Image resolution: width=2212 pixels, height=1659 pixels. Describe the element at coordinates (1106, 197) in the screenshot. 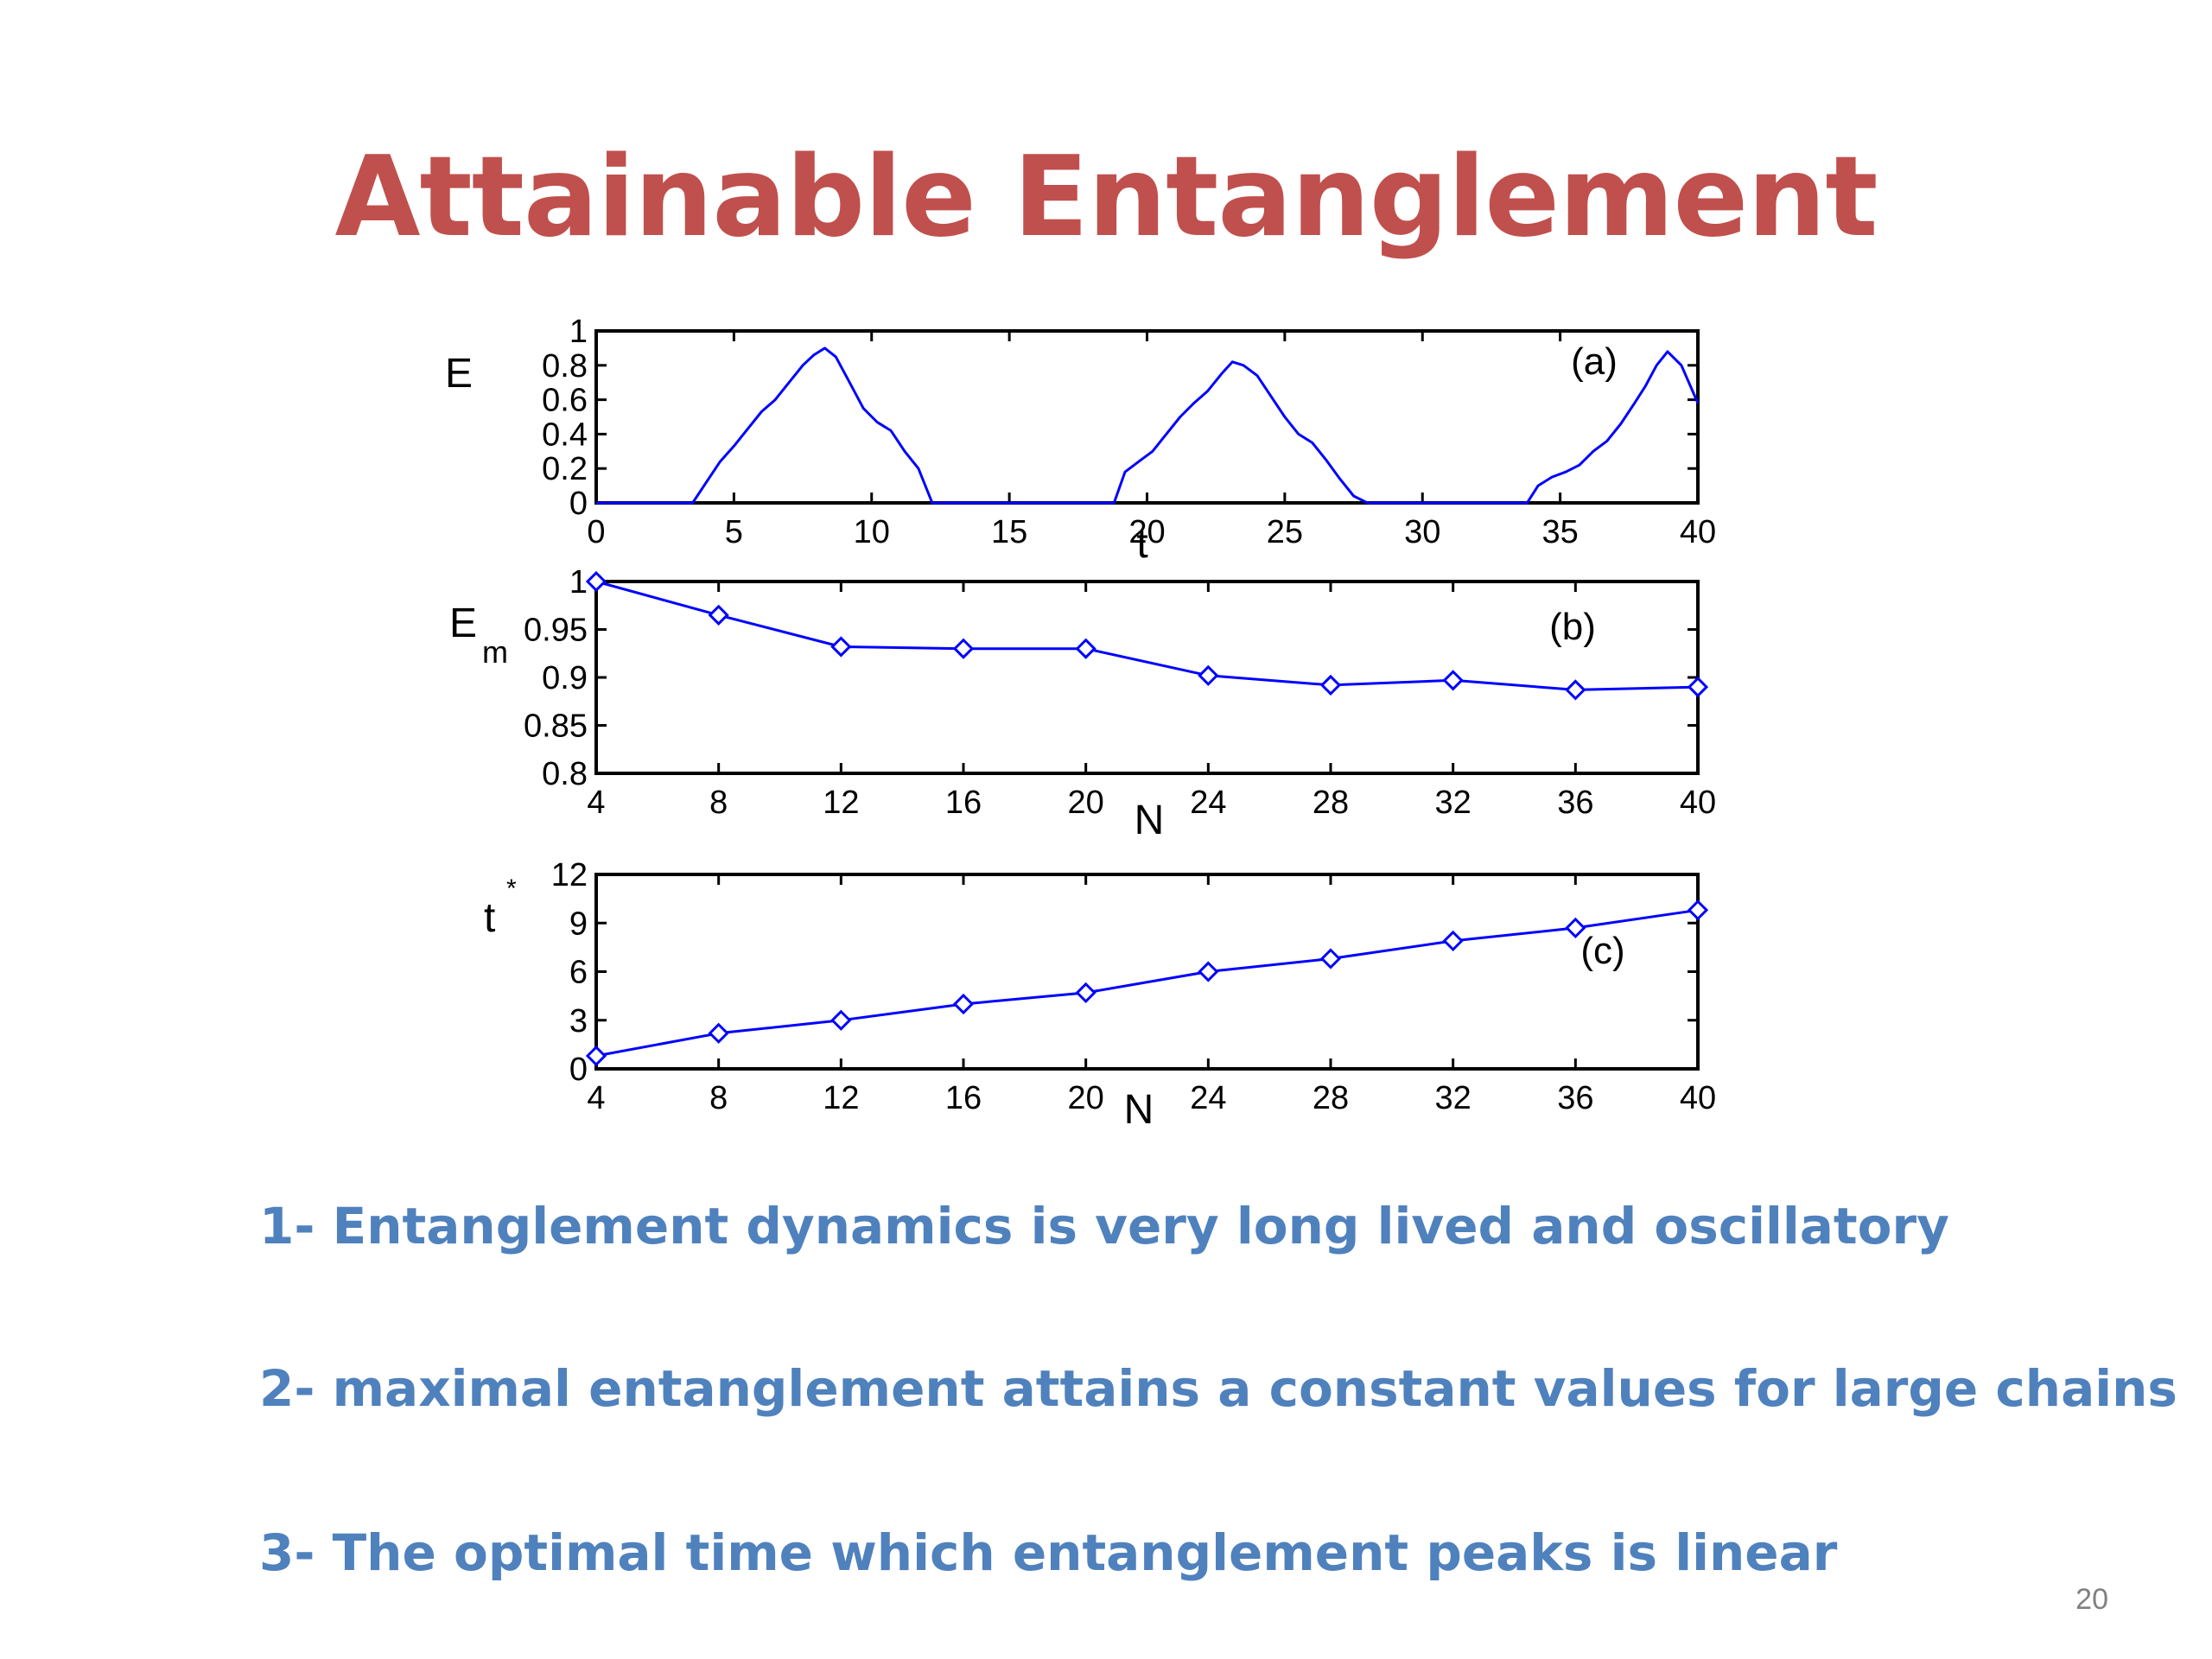

I see `slide-title: Attainable Entanglement` at that location.